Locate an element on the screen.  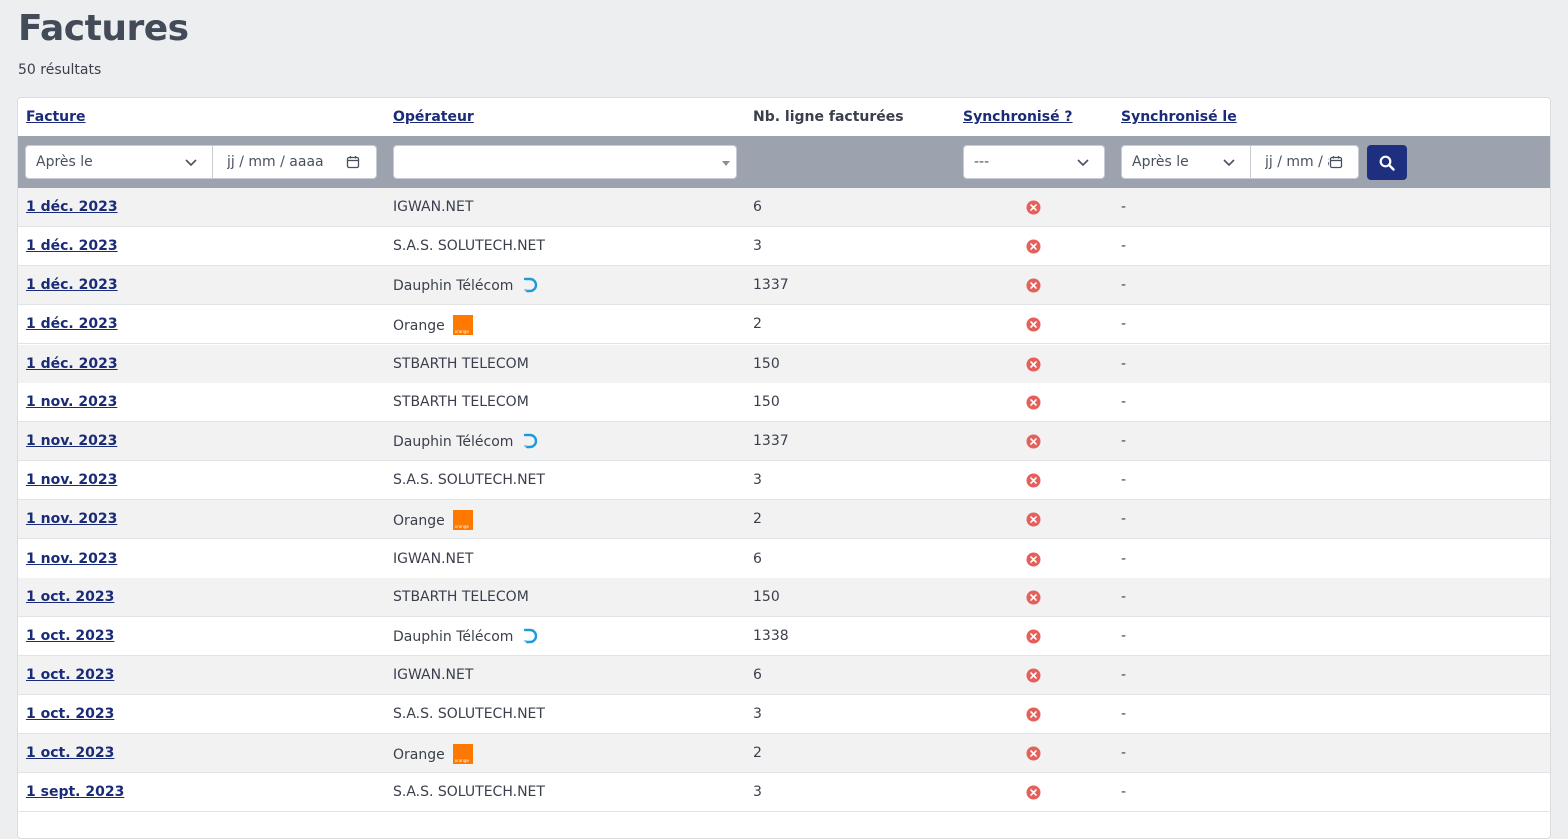
invoice-date-link: 1 sept. 2023 is located at coordinates (75, 792).